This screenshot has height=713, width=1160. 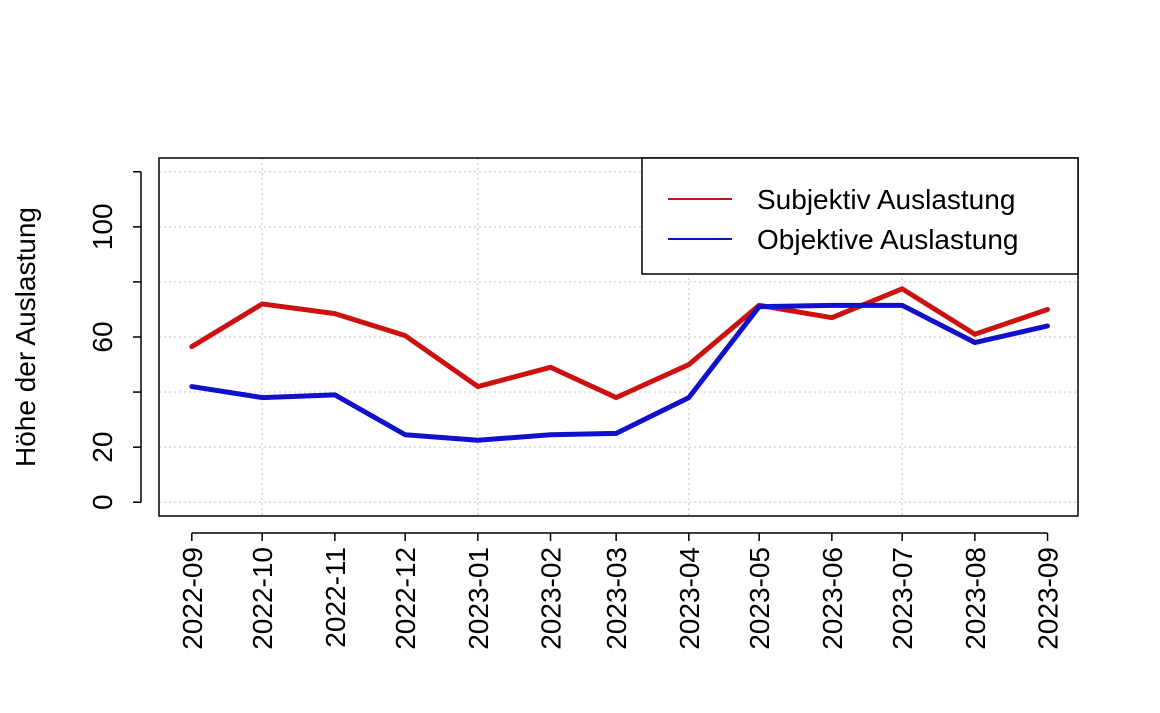 What do you see at coordinates (902, 598) in the screenshot?
I see `x-tick-label: 2023-07` at bounding box center [902, 598].